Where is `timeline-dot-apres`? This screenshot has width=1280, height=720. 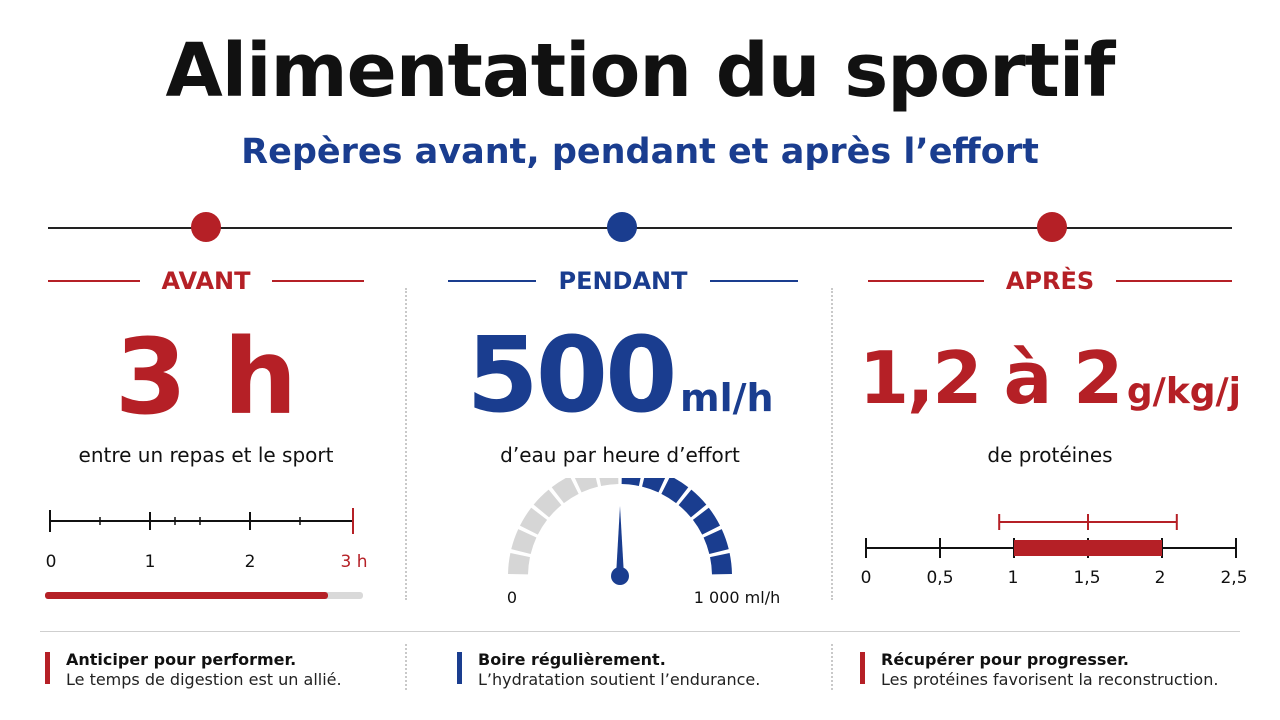
timeline-dot-apres is located at coordinates (1052, 227).